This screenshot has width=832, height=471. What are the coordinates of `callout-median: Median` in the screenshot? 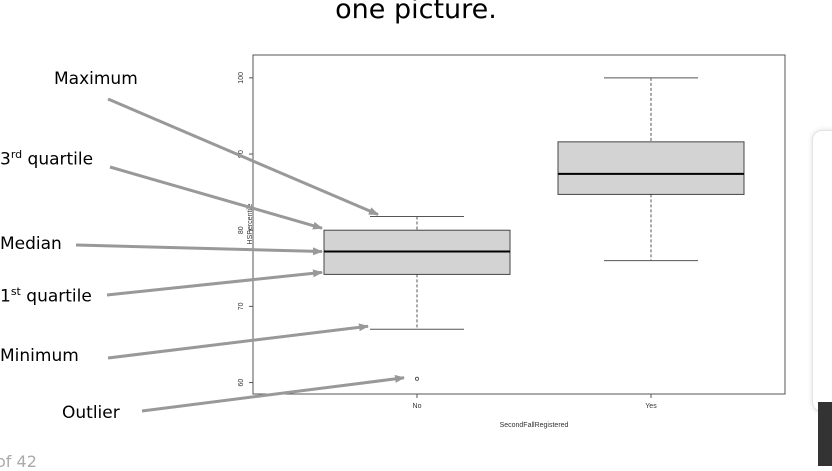 It's located at (31, 244).